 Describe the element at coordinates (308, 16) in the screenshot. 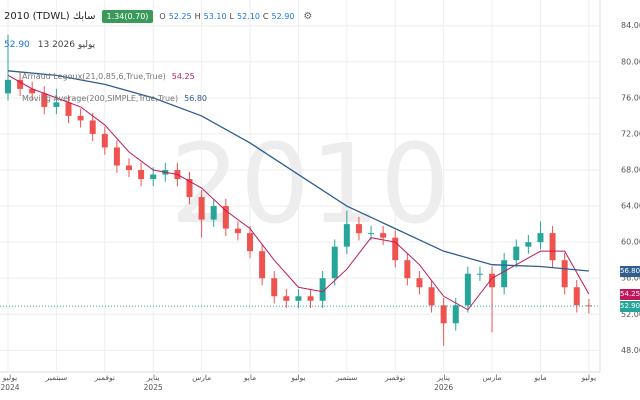

I see `settings-icon: ⚙` at that location.